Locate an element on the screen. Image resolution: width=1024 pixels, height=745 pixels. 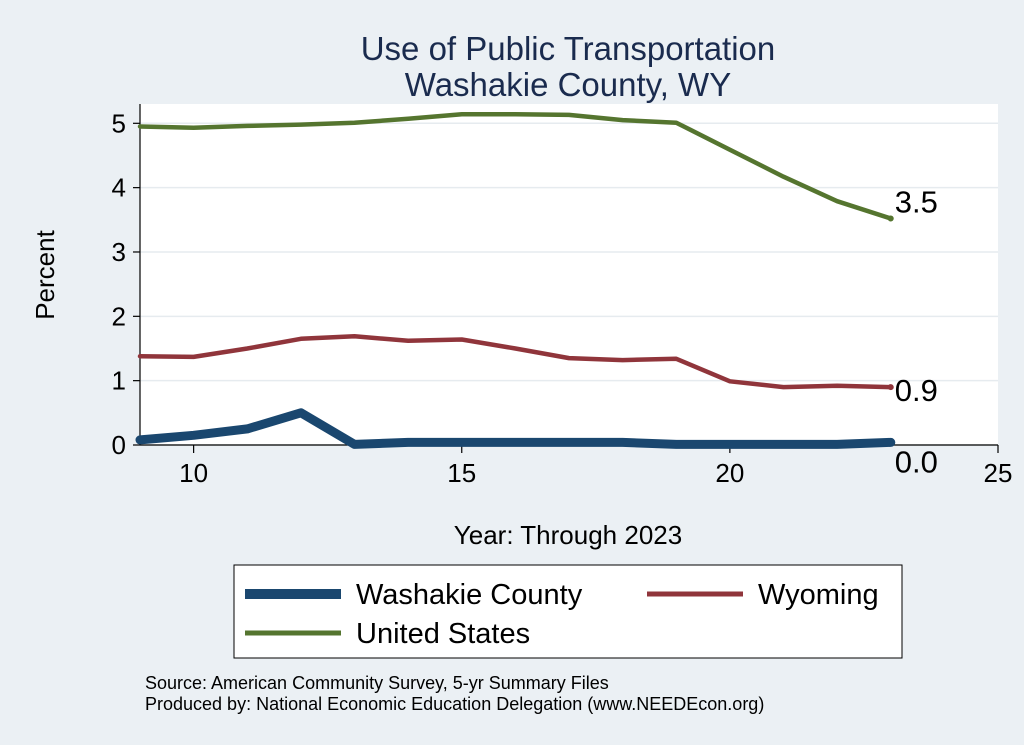
y-tick-label: 4 is located at coordinates (119, 188).